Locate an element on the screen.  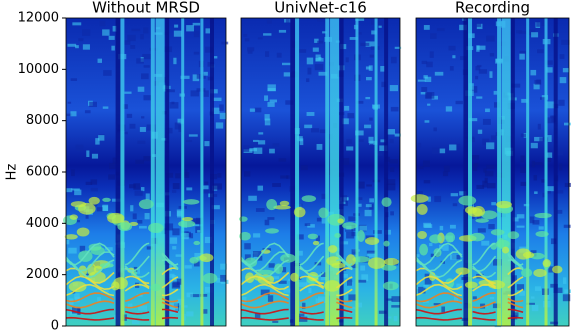
y-tick-label: 6000 is located at coordinates (42, 172).